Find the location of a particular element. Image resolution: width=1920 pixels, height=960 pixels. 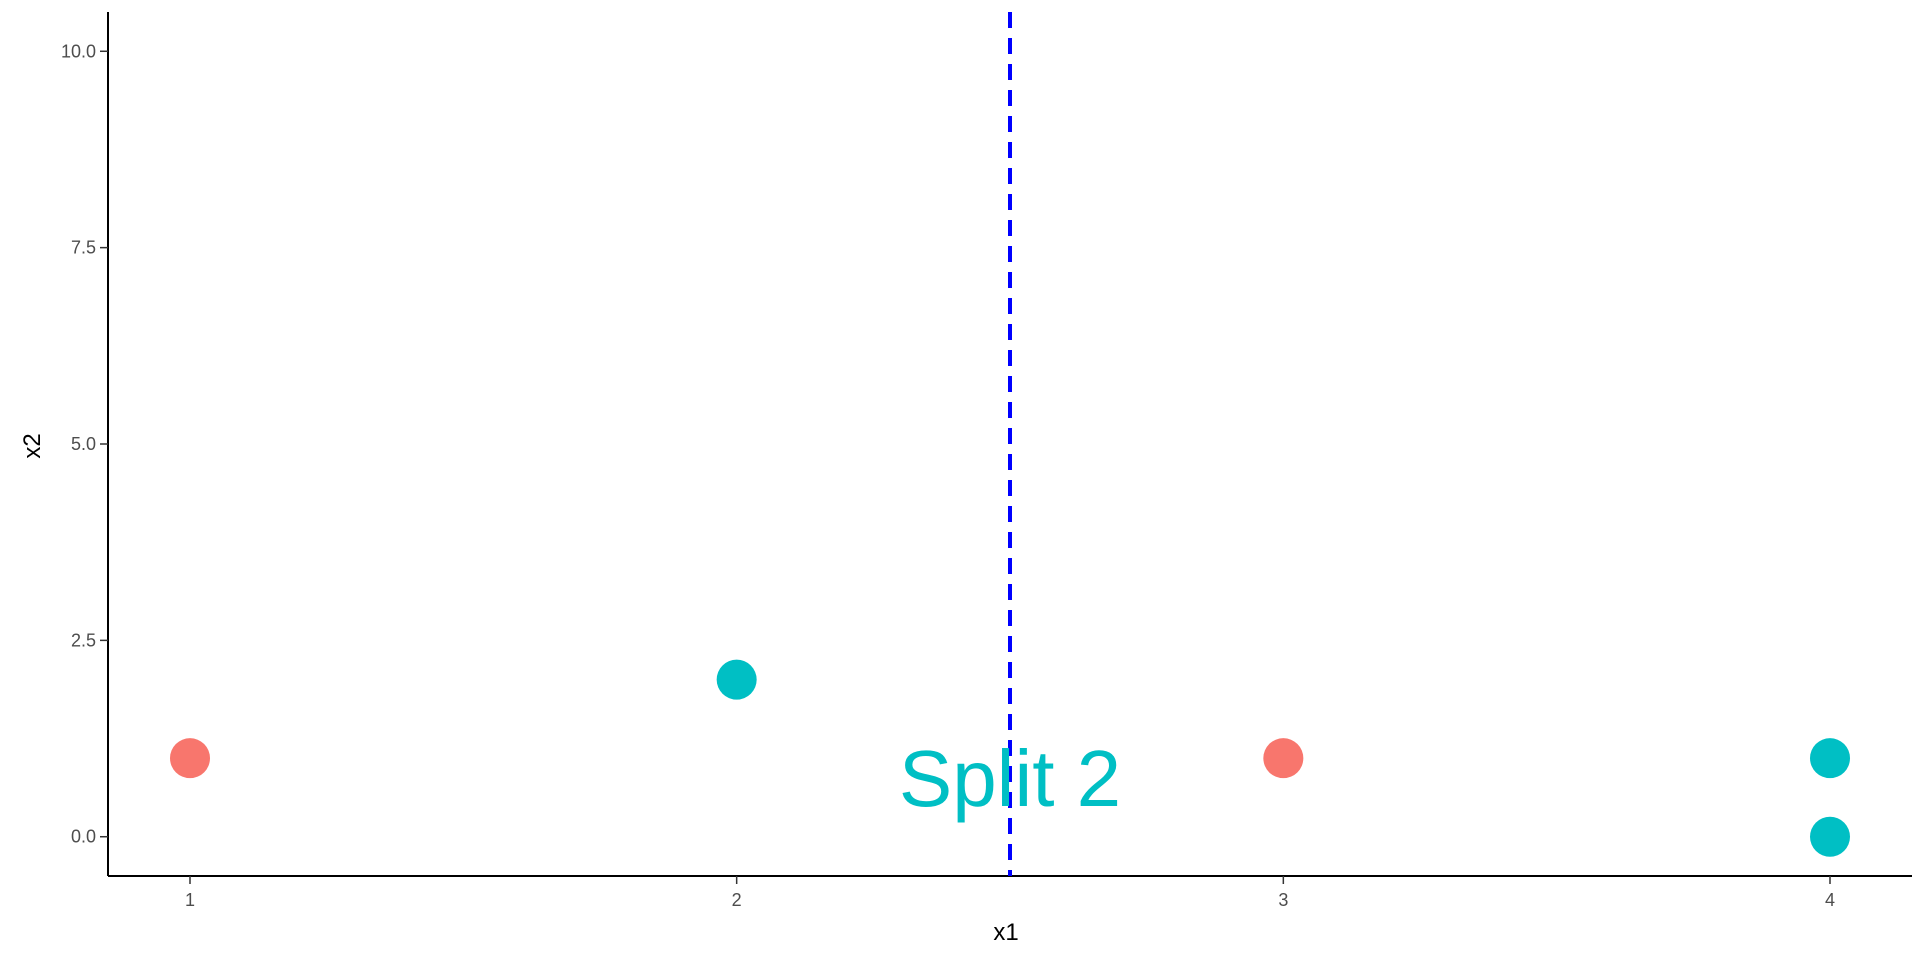

y-tick-label: 2.5 is located at coordinates (83, 640).